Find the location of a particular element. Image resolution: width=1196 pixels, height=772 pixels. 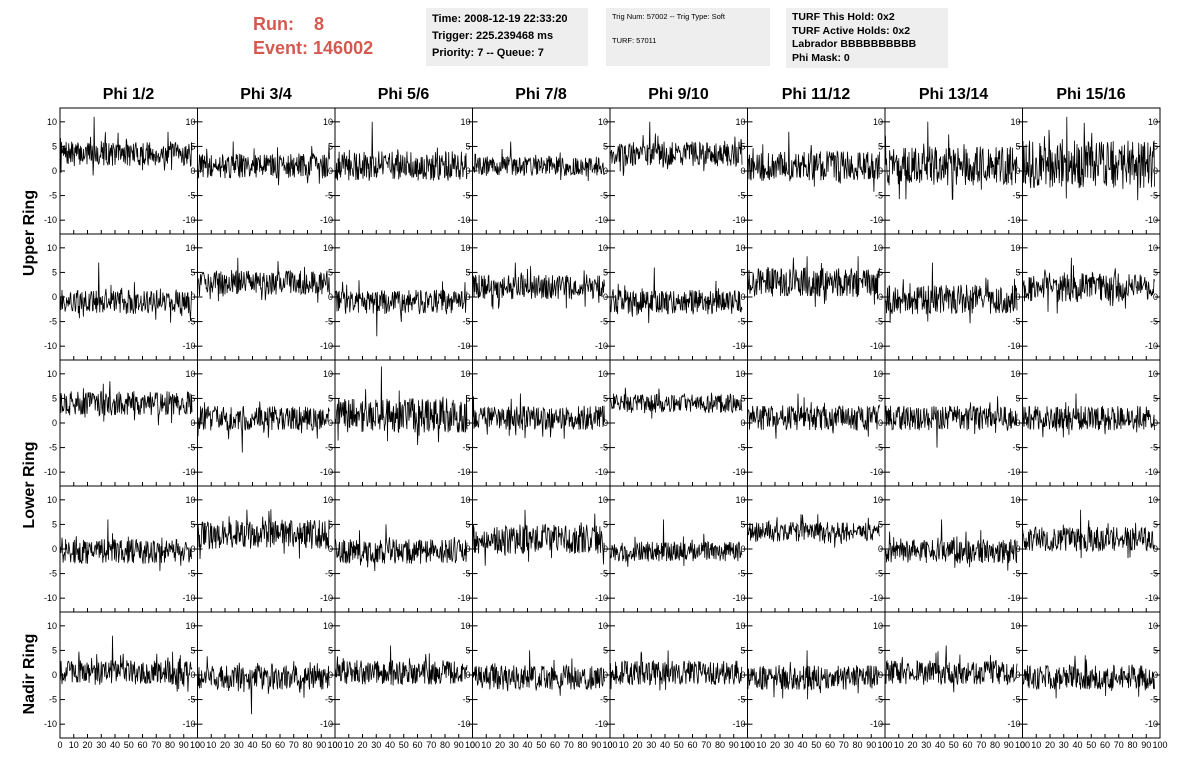

event-line: Event: 146002 is located at coordinates (313, 48).